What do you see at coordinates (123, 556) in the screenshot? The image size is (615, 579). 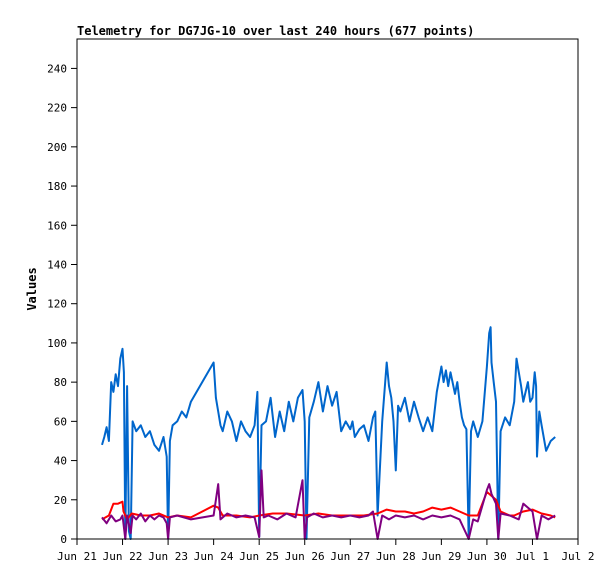 I see `x-tick-label: Jun 22` at bounding box center [123, 556].